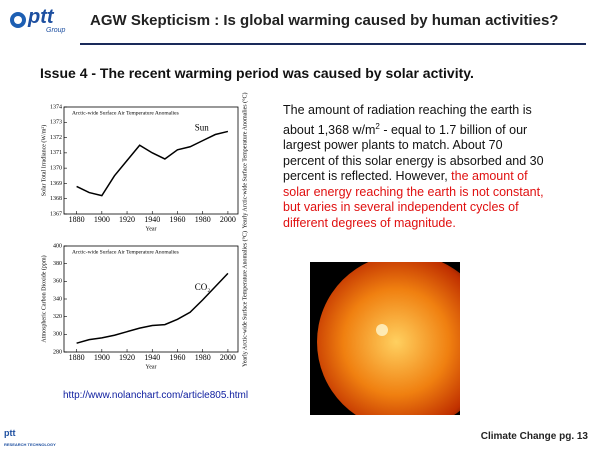 This screenshot has width=600, height=449. What do you see at coordinates (30, 438) in the screenshot?
I see `footer-logo: ptt RESEARCH TECHNOLOGY` at bounding box center [30, 438].